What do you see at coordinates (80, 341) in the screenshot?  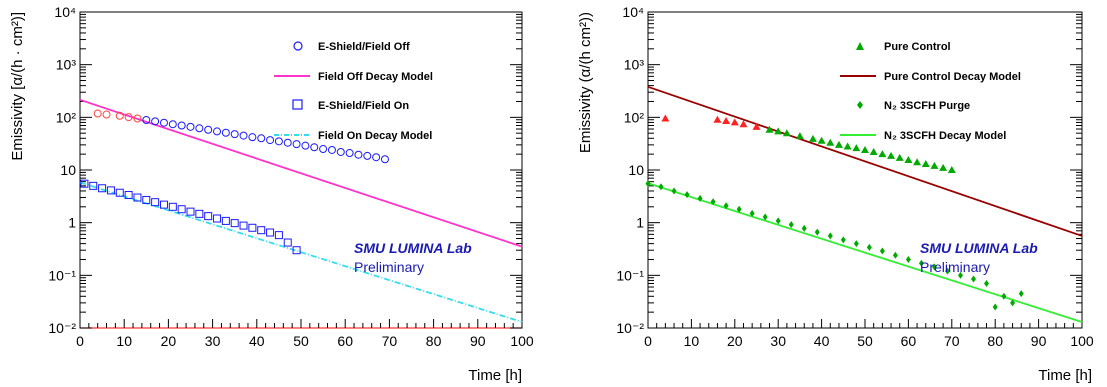 I see `left-x-tick-label: 0` at bounding box center [80, 341].